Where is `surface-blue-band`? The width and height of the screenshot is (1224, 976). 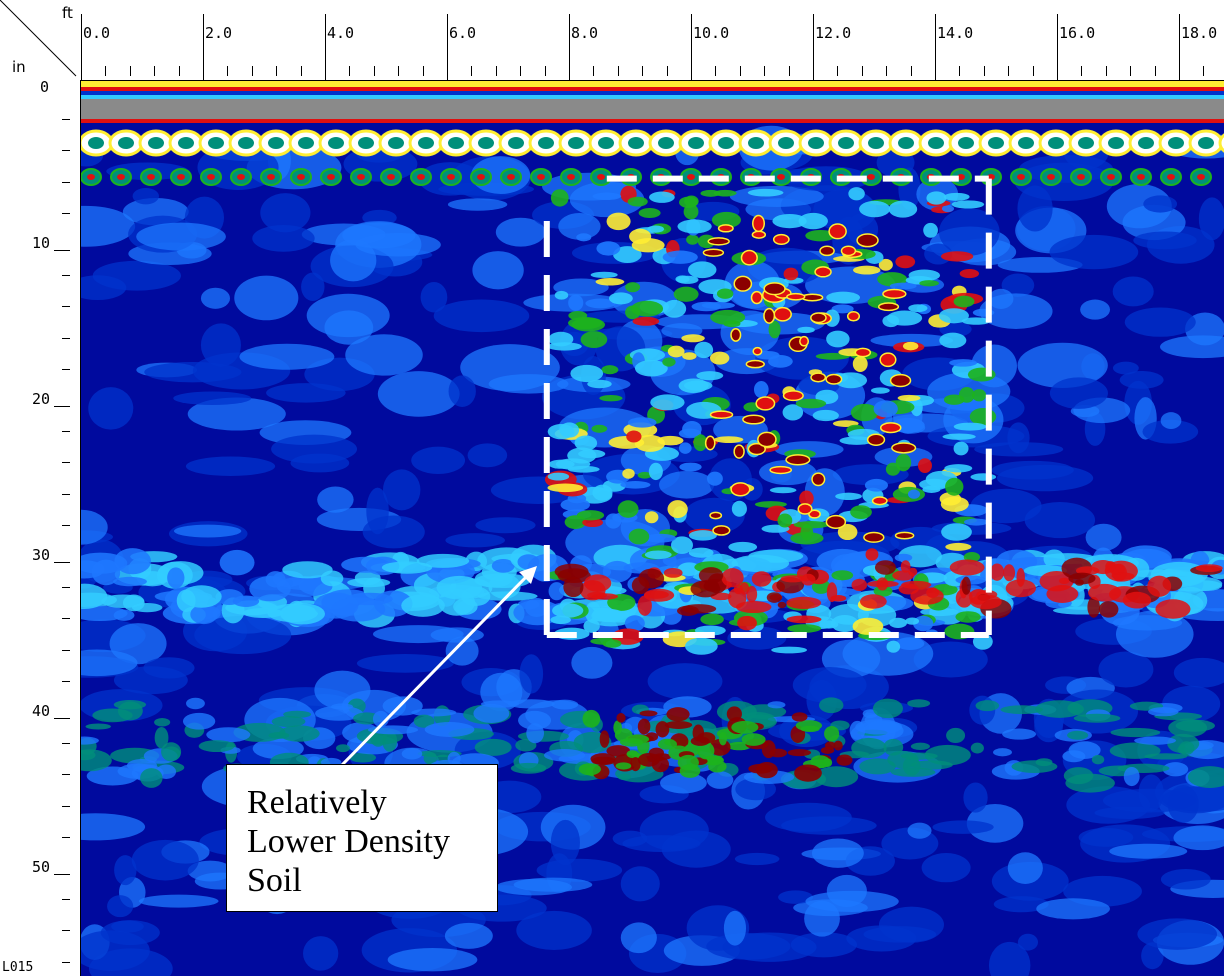
surface-blue-band is located at coordinates (652, 93).